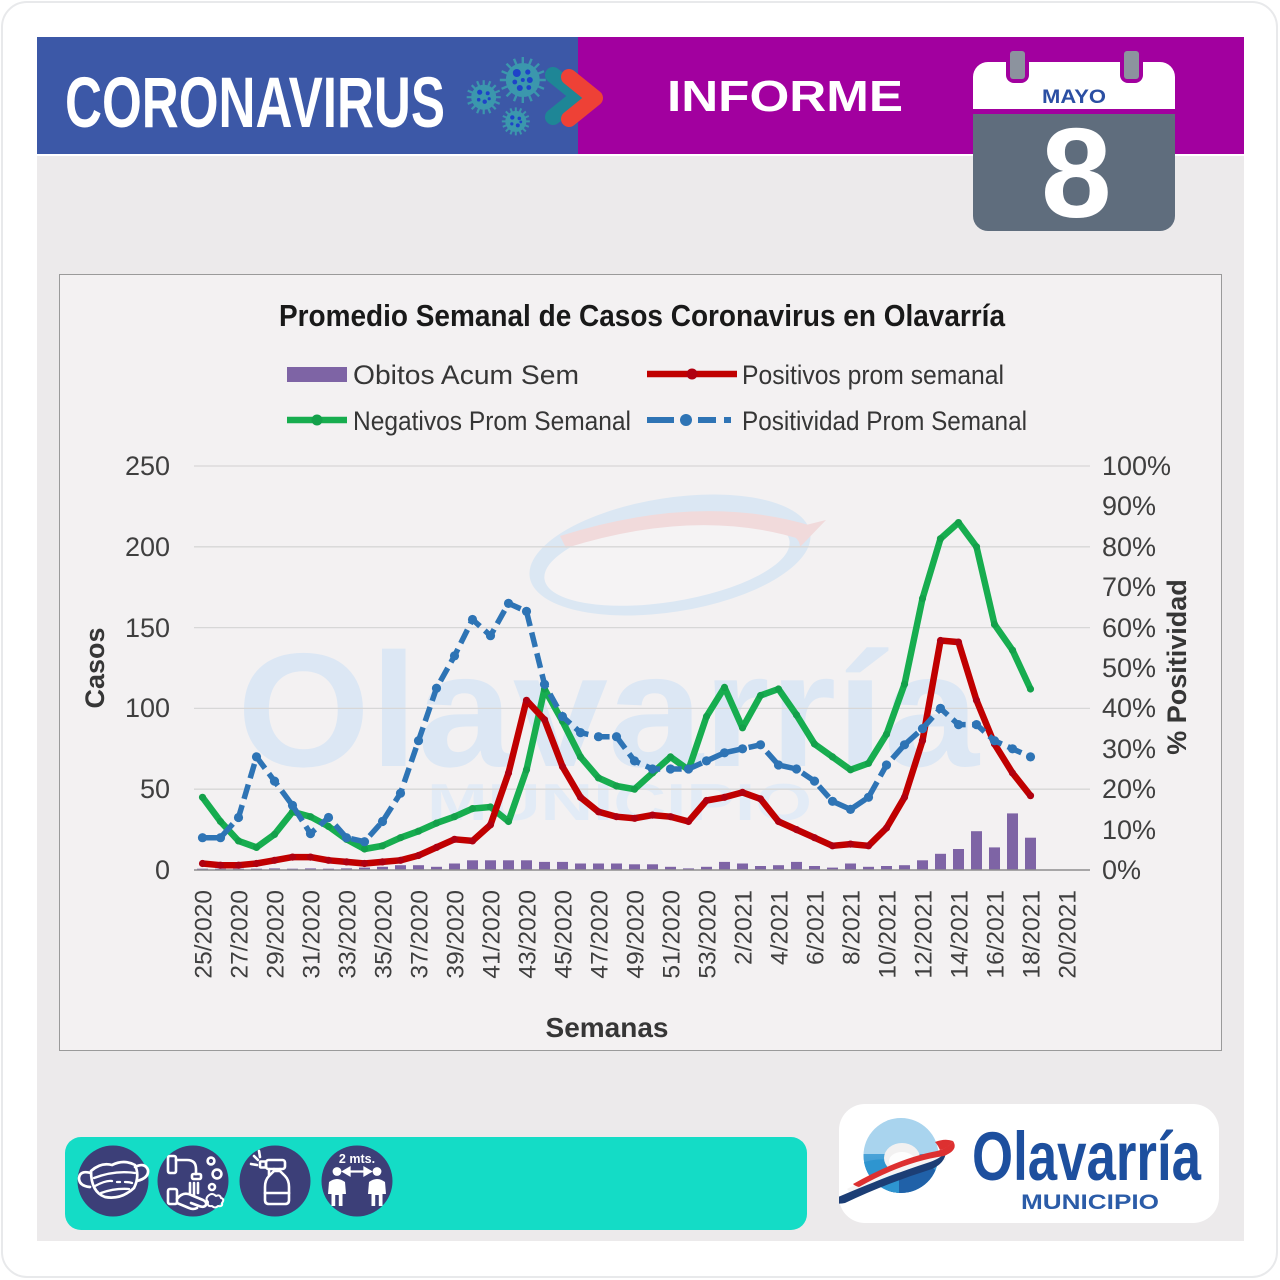 The height and width of the screenshot is (1280, 1280). What do you see at coordinates (607, 1027) in the screenshot?
I see `svg-text: Semanas` at bounding box center [607, 1027].